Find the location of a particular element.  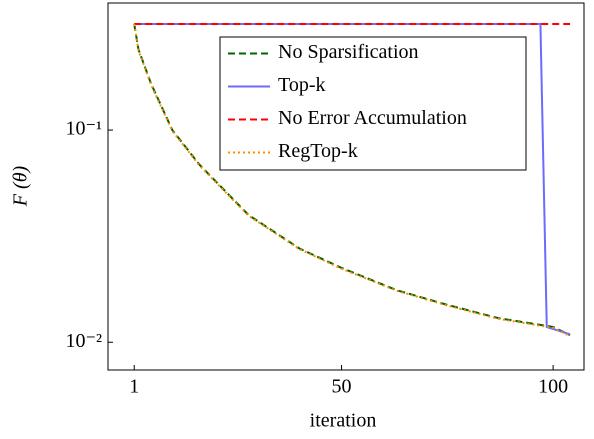

y-tick-label: 10⁻¹ is located at coordinates (83, 129).